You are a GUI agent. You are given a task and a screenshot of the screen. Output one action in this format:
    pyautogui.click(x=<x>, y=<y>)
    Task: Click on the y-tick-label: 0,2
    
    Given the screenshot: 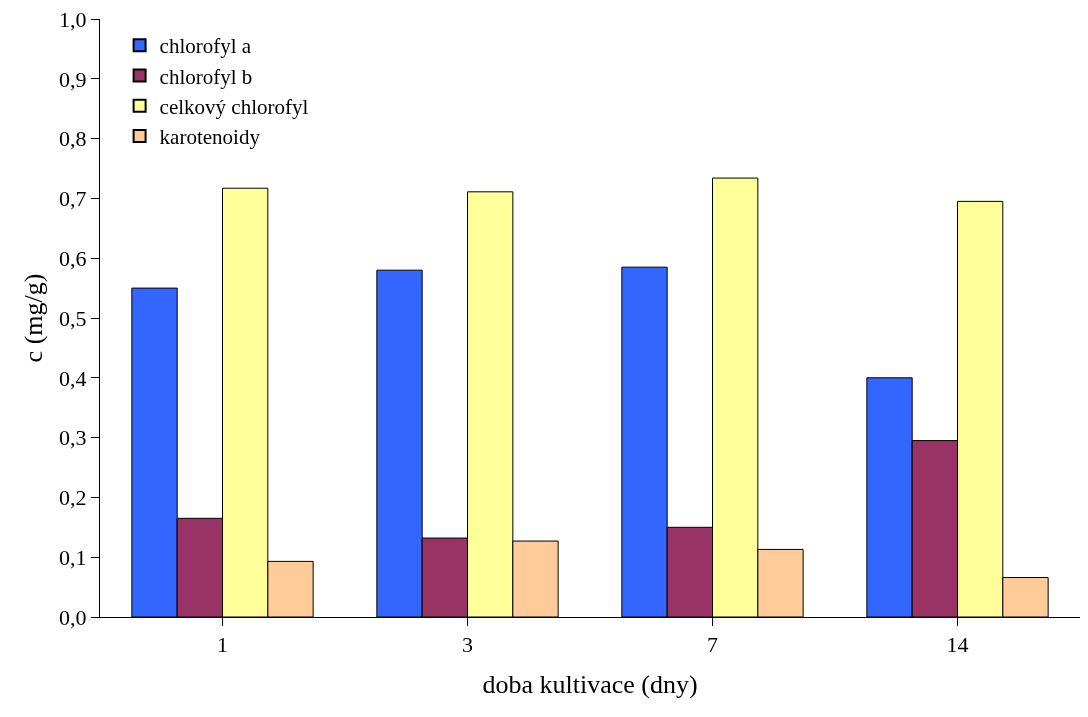 What is the action you would take?
    pyautogui.click(x=73, y=498)
    